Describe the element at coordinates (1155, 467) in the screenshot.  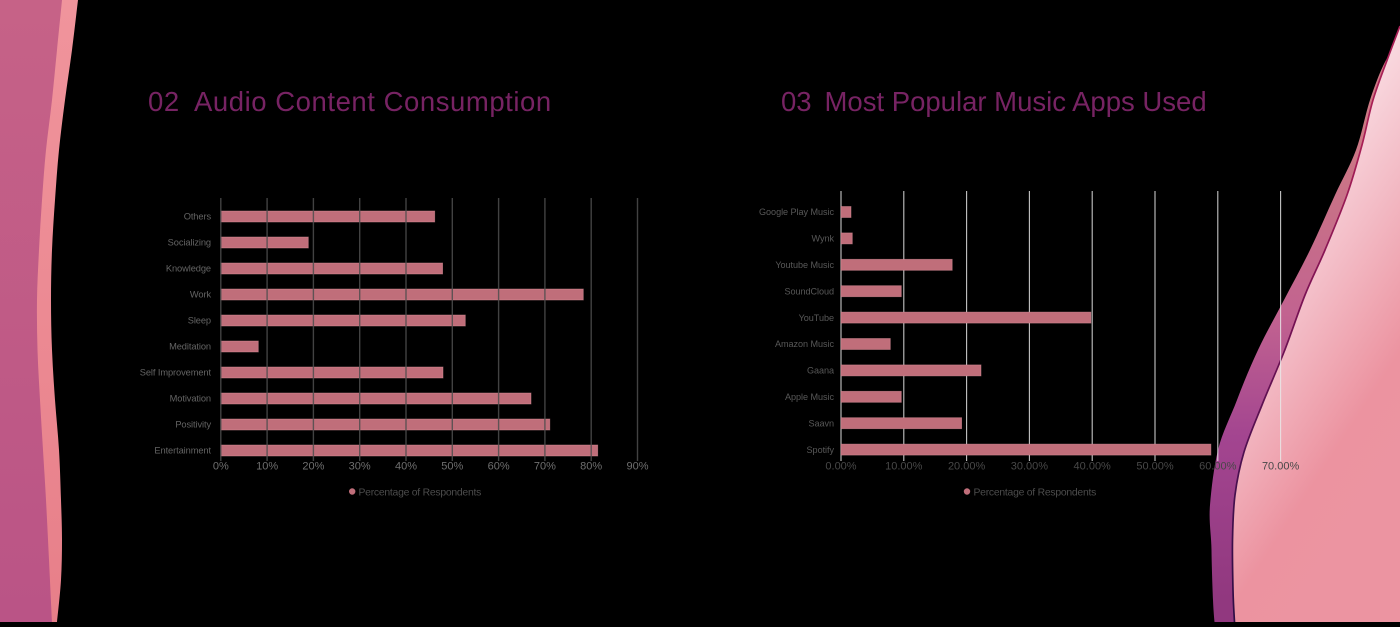
I see `svg-text: 50.00%` at that location.